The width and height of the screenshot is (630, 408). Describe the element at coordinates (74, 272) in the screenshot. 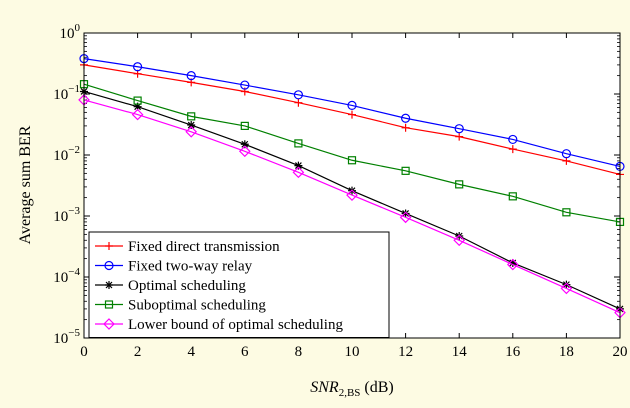

I see `y-tick-label-exponent: −4` at that location.